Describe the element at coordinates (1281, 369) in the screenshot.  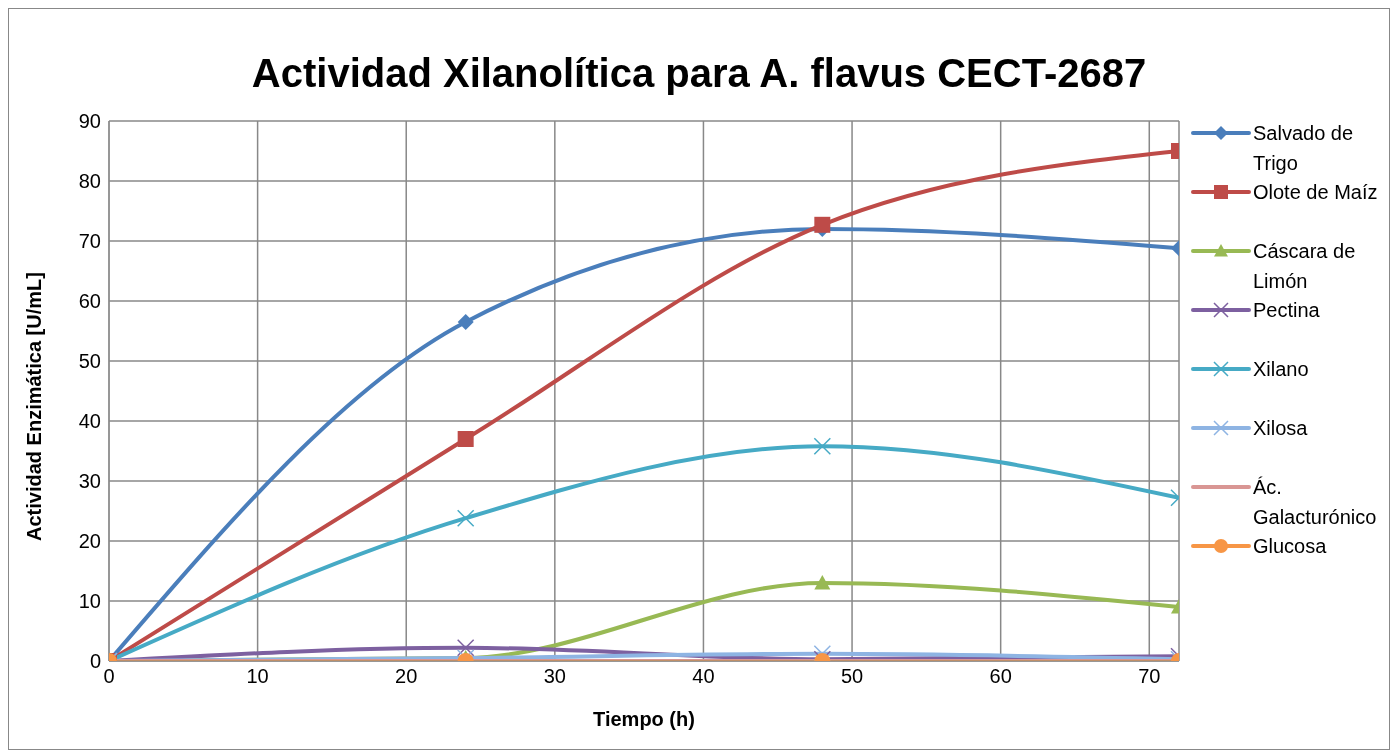
I see `legend-label: Xilano` at that location.